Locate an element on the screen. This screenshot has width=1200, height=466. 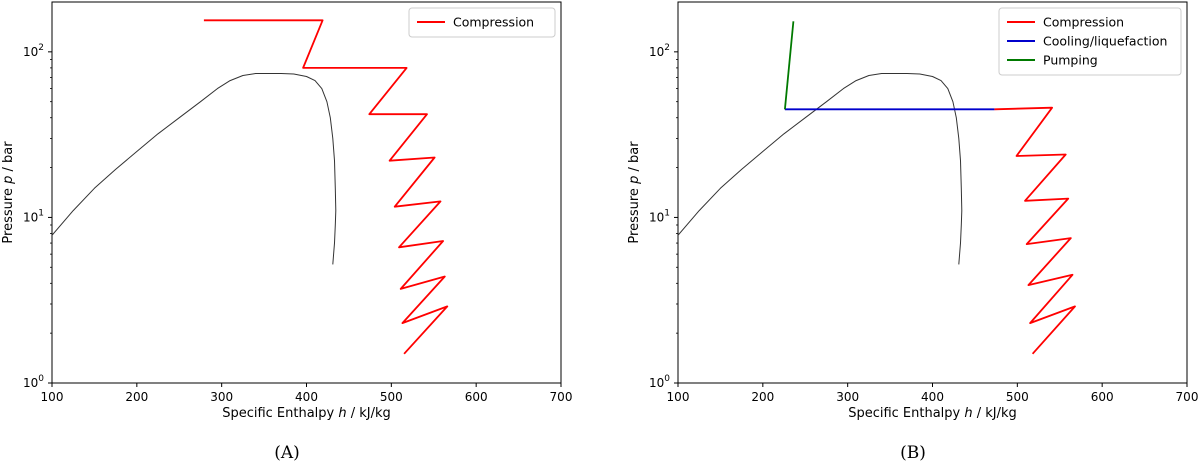
series-line-pumping is located at coordinates (789, 65).